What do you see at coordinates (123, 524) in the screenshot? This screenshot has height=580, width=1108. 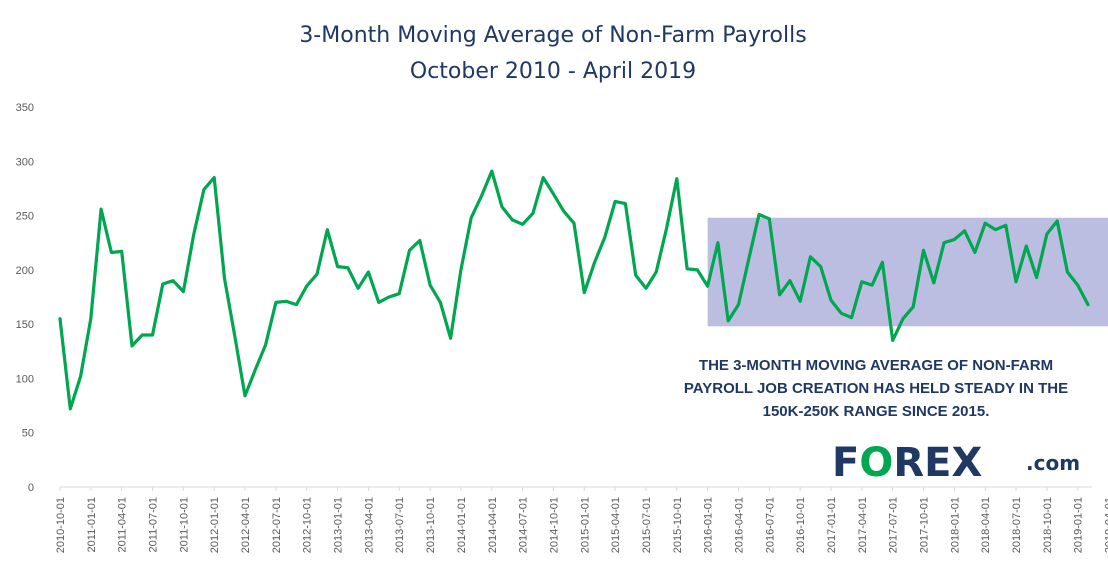 I see `x-tick-label: 2011-04-01` at bounding box center [123, 524].